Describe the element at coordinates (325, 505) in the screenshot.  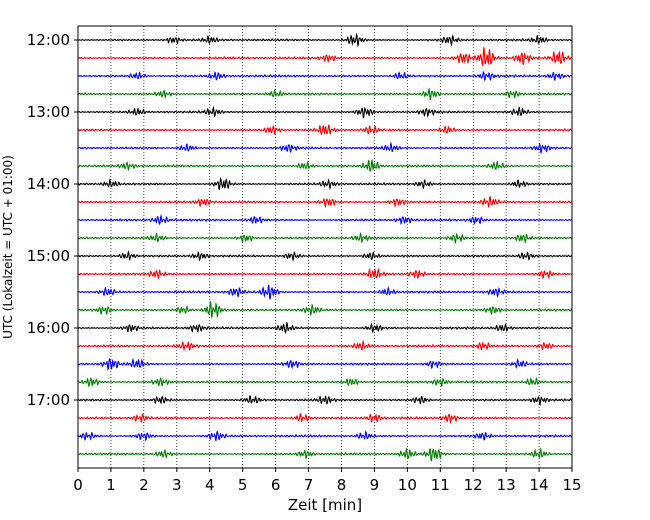
I see `x-axis-title: Zeit [min]` at that location.